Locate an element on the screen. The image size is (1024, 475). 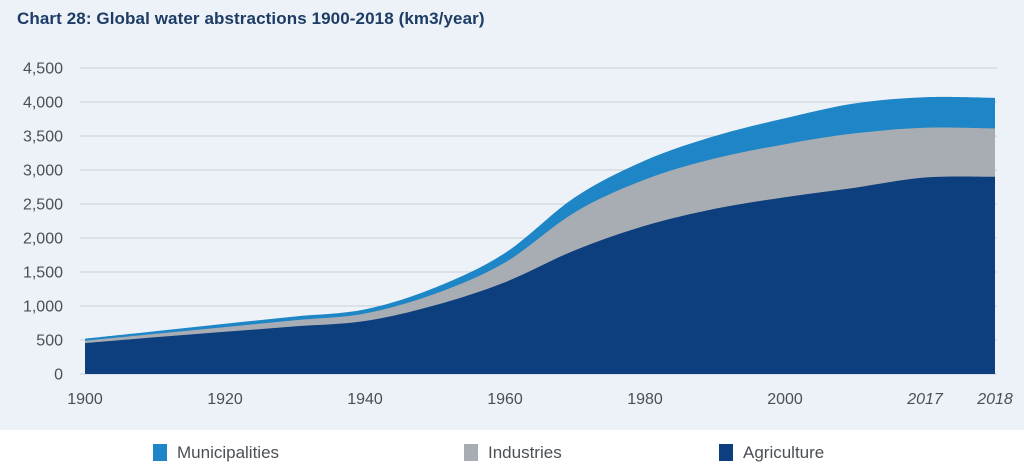
x-axis-tick-label: 2018 is located at coordinates (994, 399).